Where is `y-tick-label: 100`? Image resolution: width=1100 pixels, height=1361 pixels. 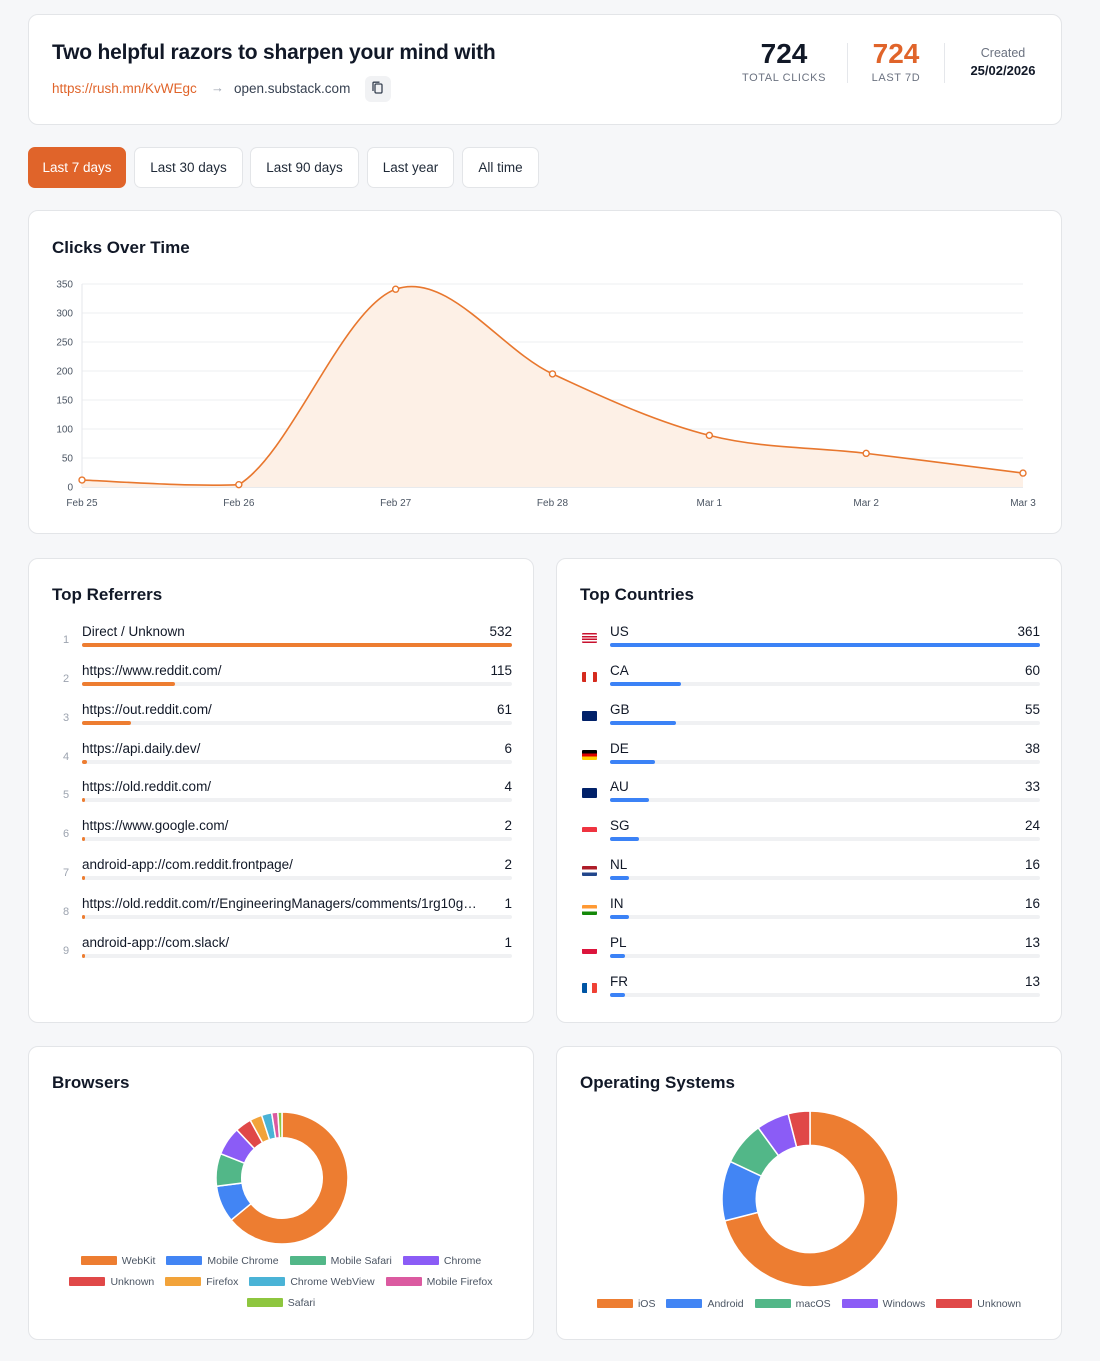 y-tick-label: 100 is located at coordinates (64, 430).